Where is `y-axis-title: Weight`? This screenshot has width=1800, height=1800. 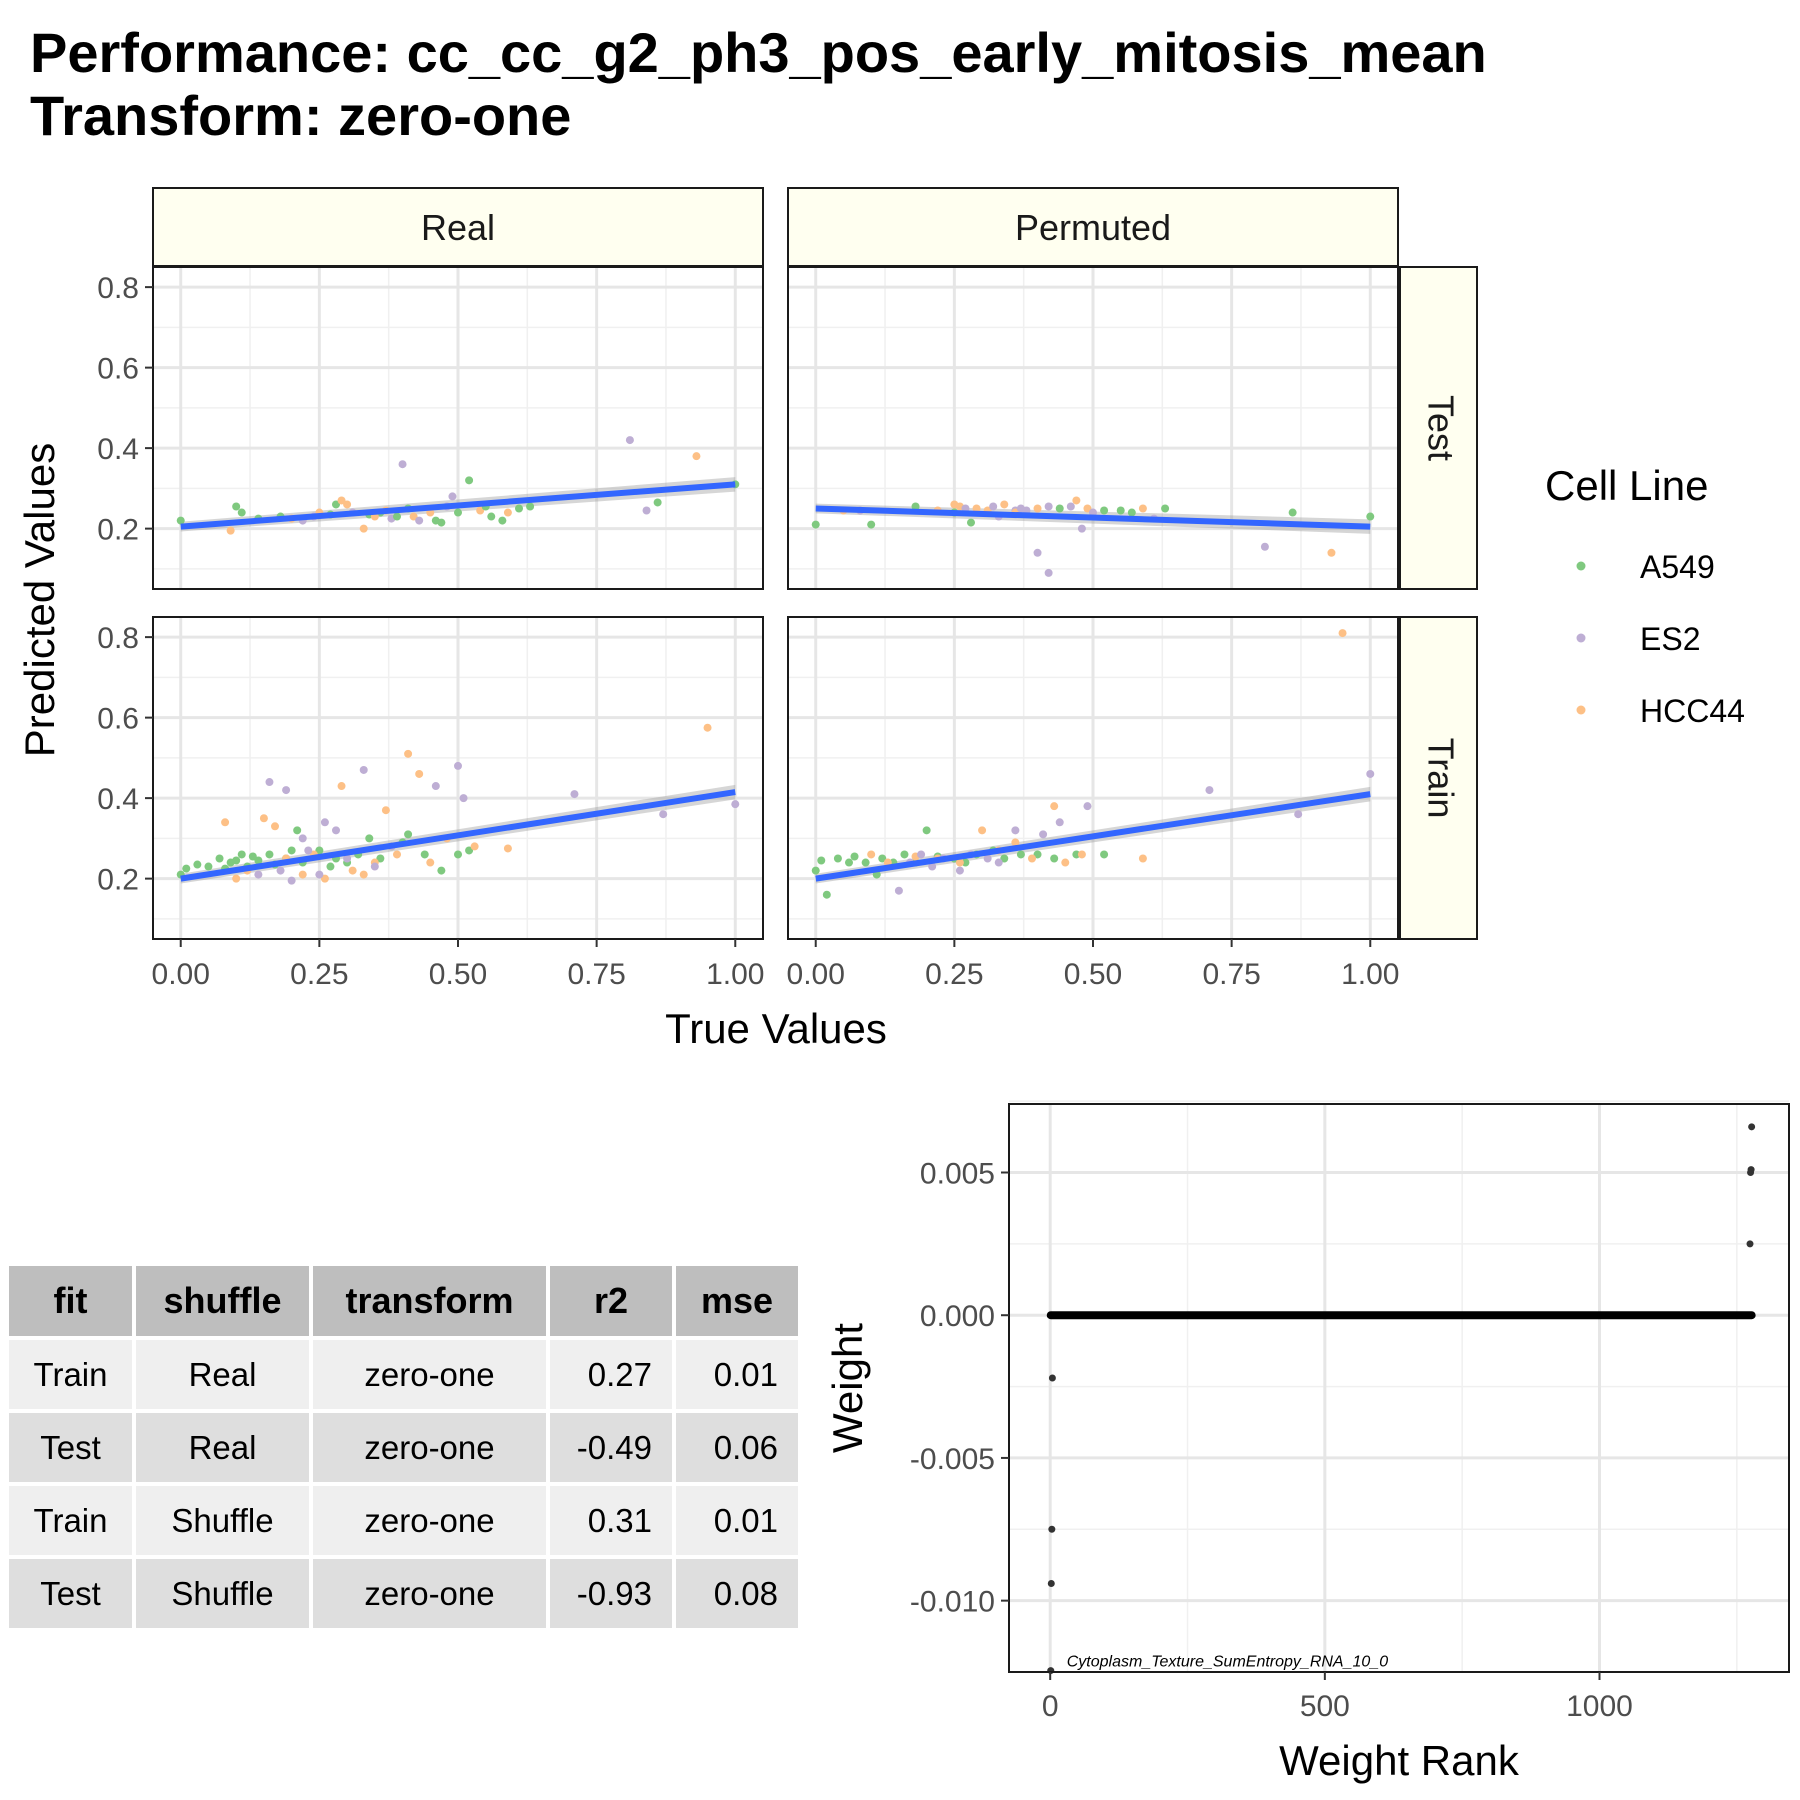 y-axis-title: Weight is located at coordinates (847, 1388).